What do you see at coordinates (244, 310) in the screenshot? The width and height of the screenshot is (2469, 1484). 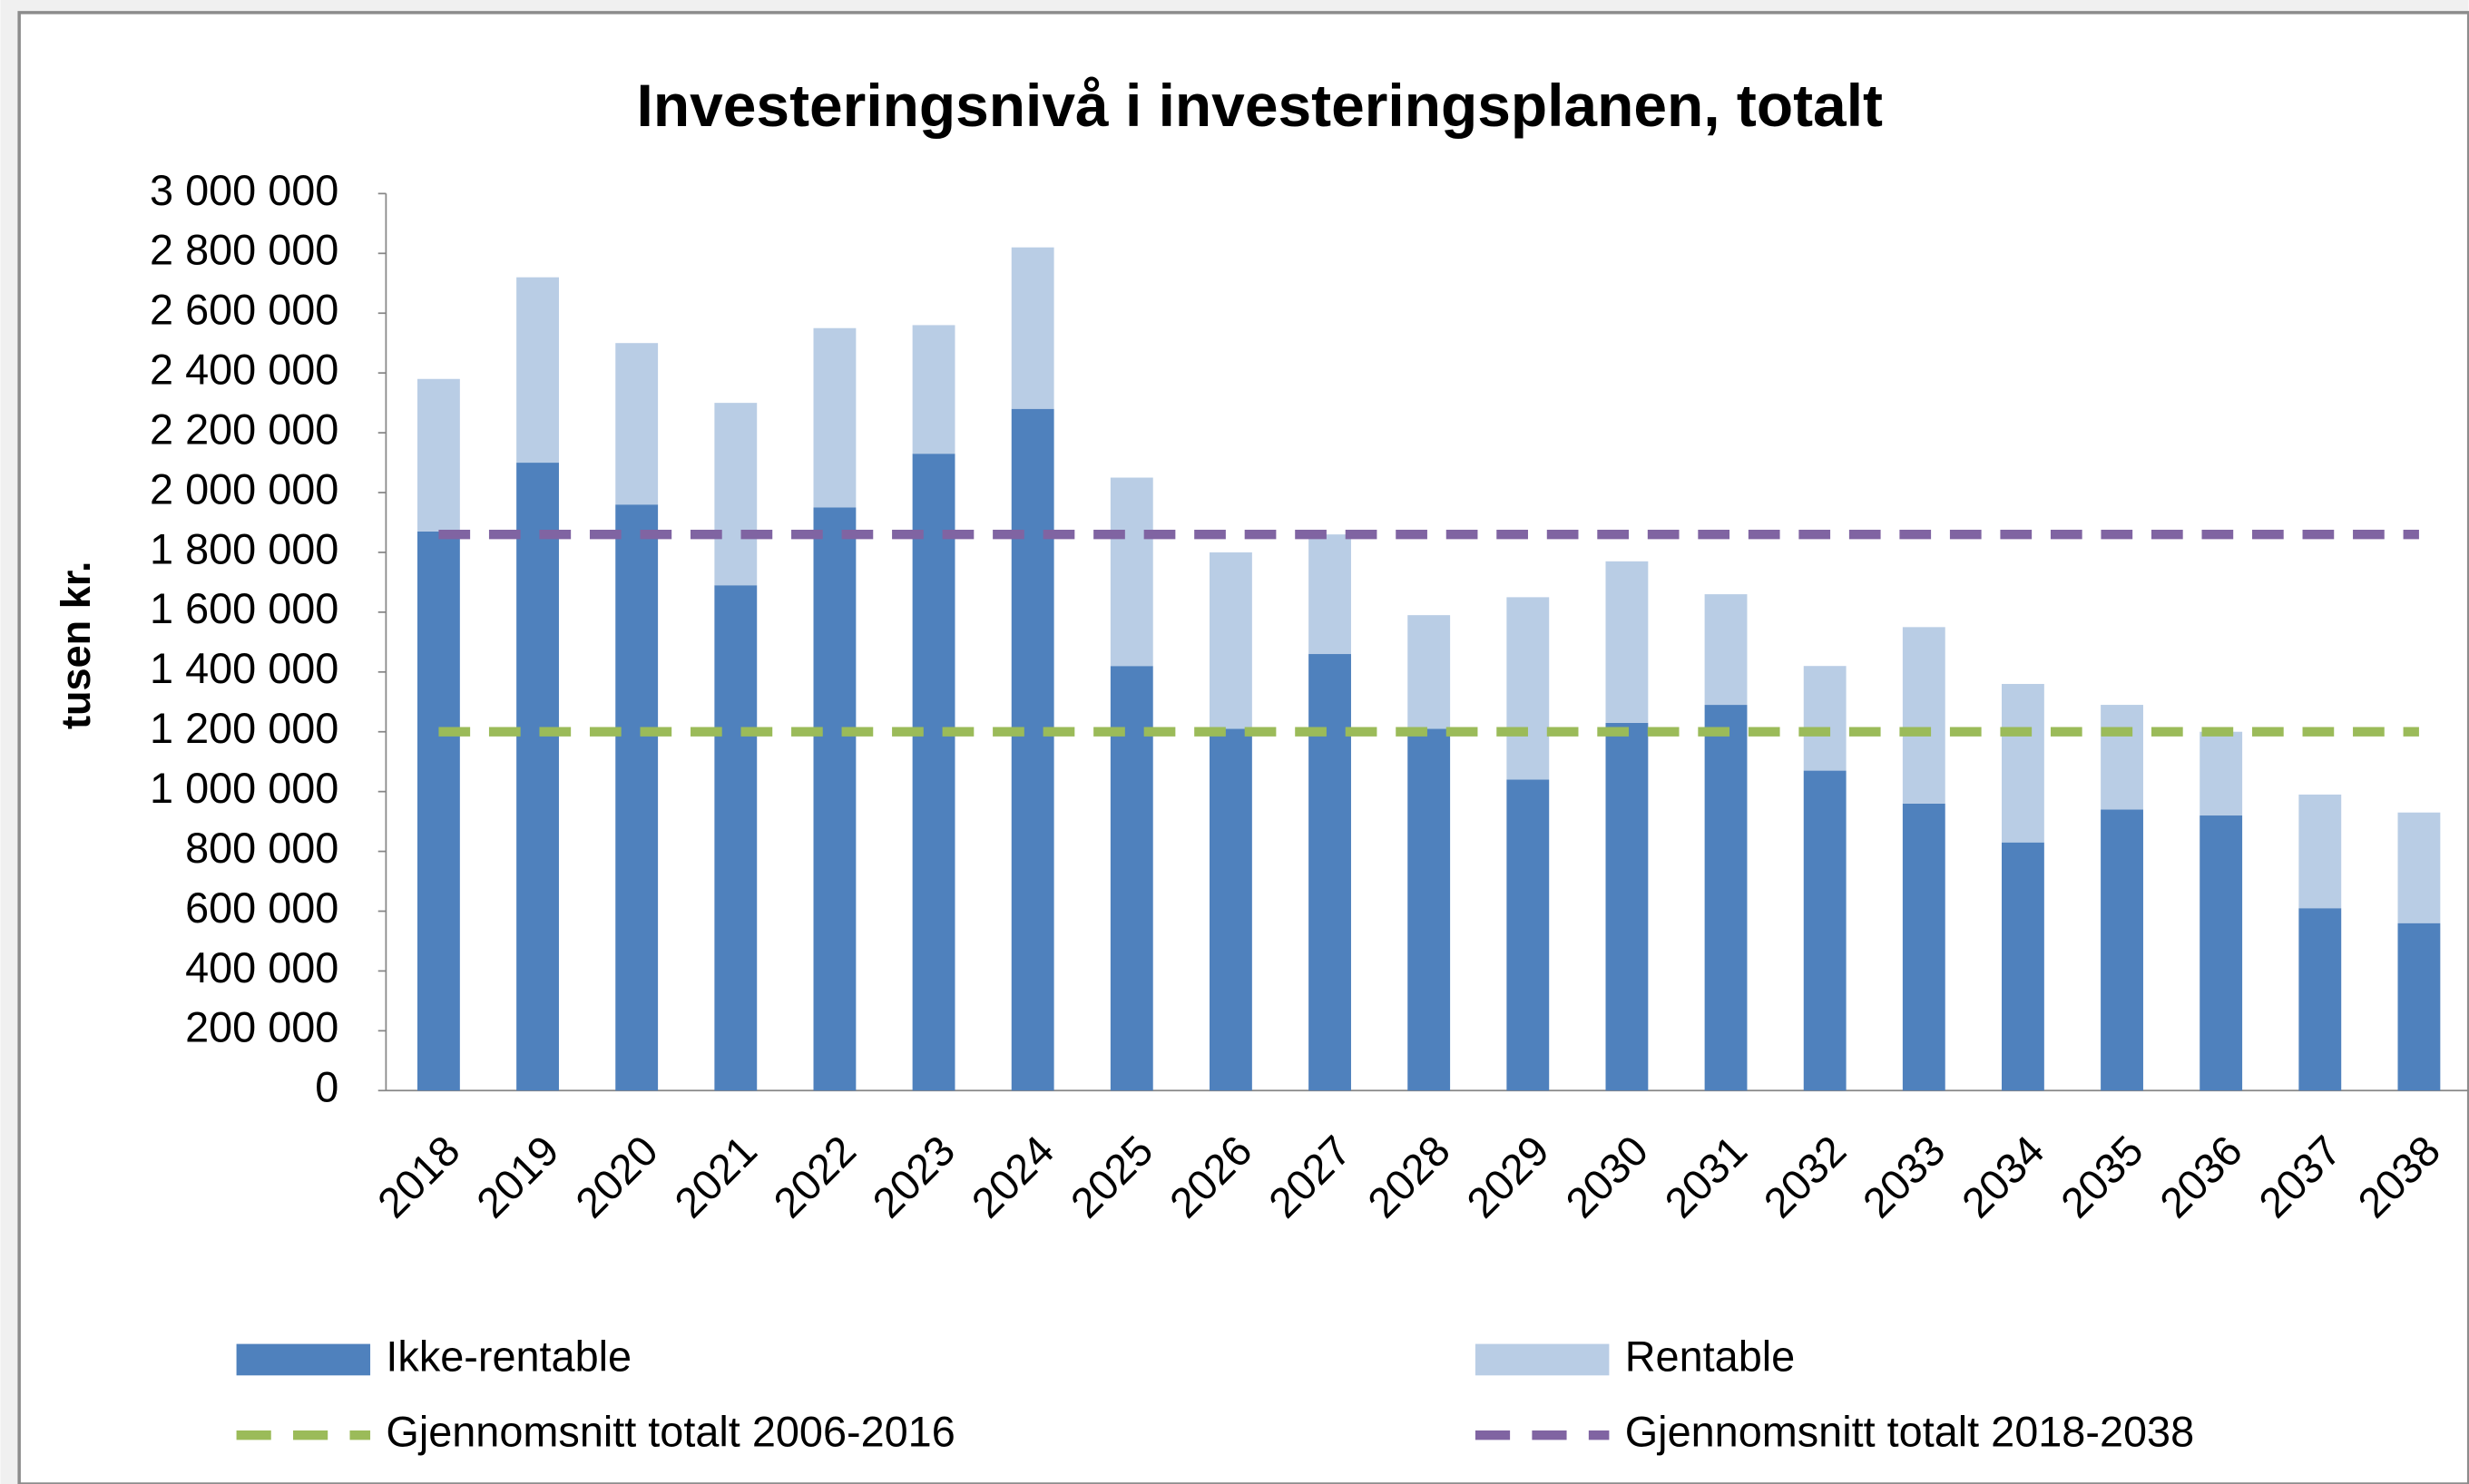 I see `y-tick-label: 2 600 000` at bounding box center [244, 310].